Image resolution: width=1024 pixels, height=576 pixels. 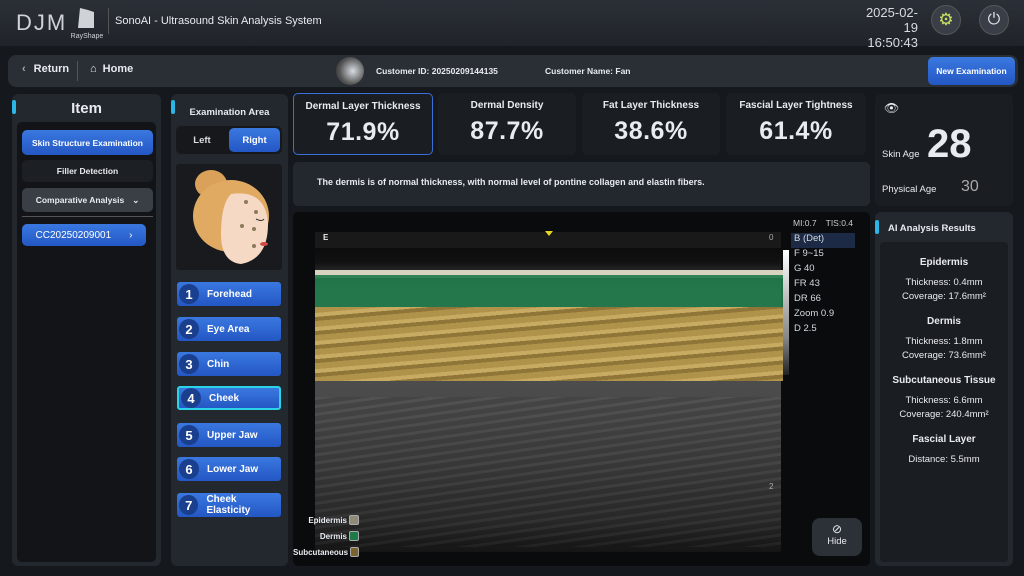 I want to click on area-lower-jaw: 6 Lower Jaw, so click(x=229, y=469).